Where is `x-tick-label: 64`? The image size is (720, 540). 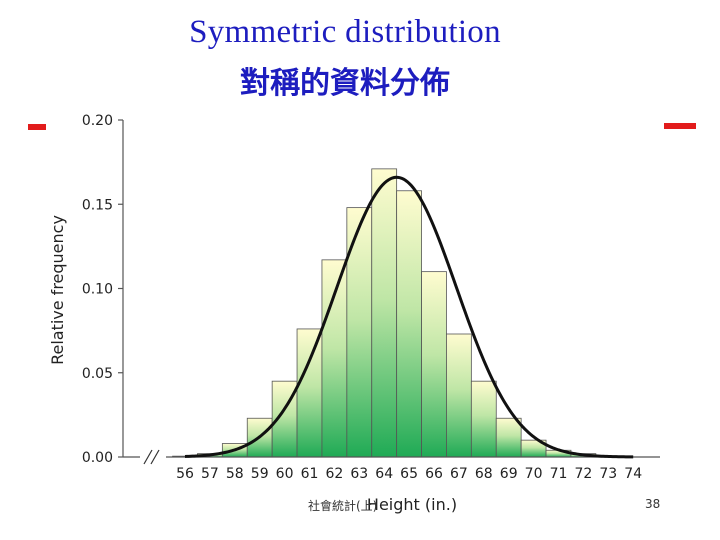
x-tick-label: 64 is located at coordinates (384, 474).